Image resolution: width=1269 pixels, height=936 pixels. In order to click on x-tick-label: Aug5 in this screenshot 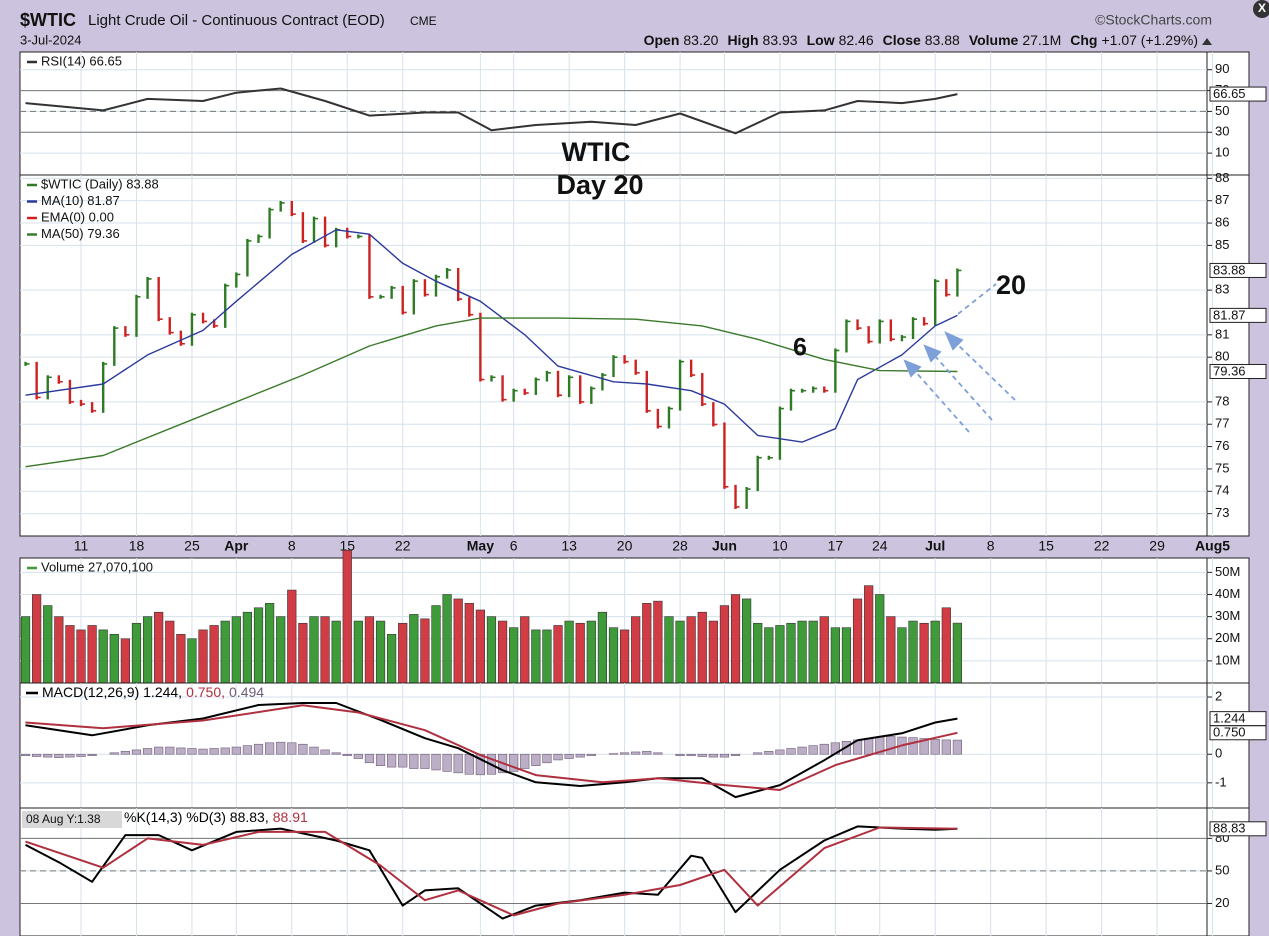, I will do `click(1212, 546)`.